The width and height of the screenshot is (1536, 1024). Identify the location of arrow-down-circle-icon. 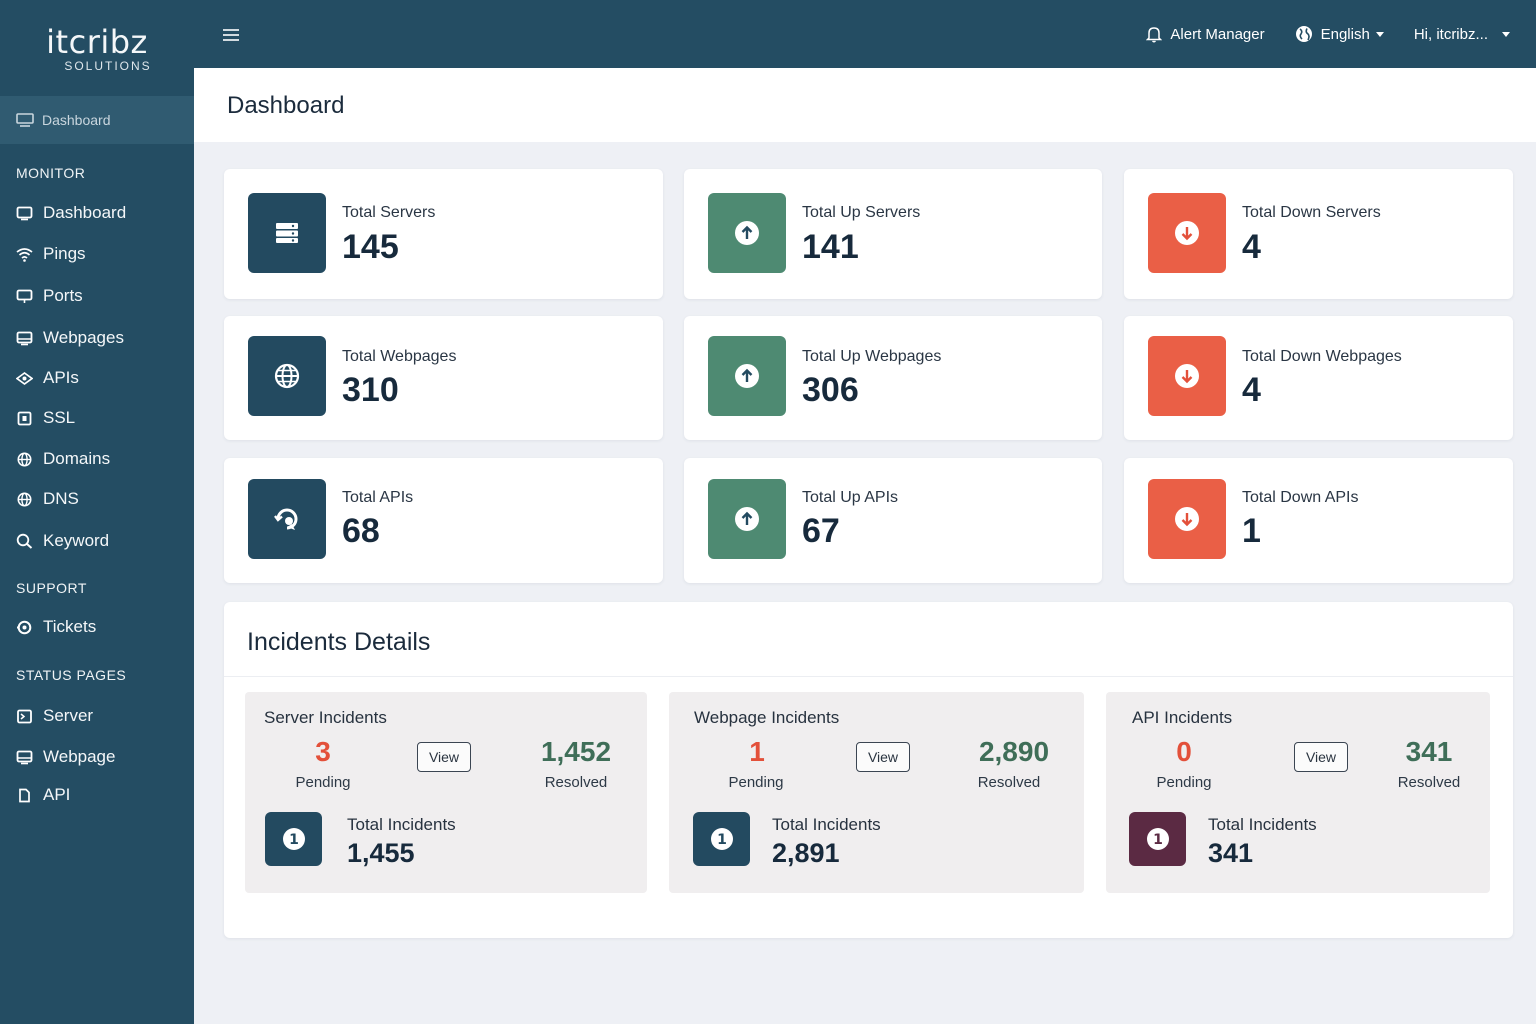
(1187, 233).